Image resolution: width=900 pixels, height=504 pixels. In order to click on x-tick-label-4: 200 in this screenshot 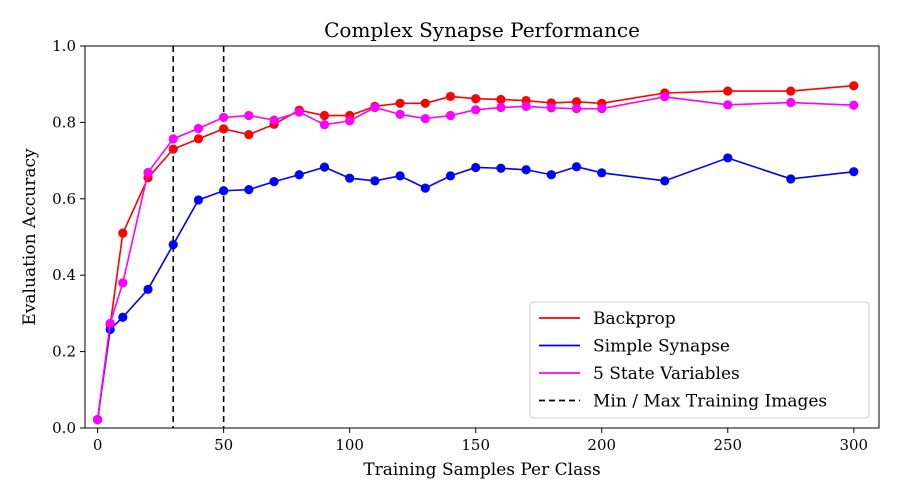, I will do `click(601, 445)`.